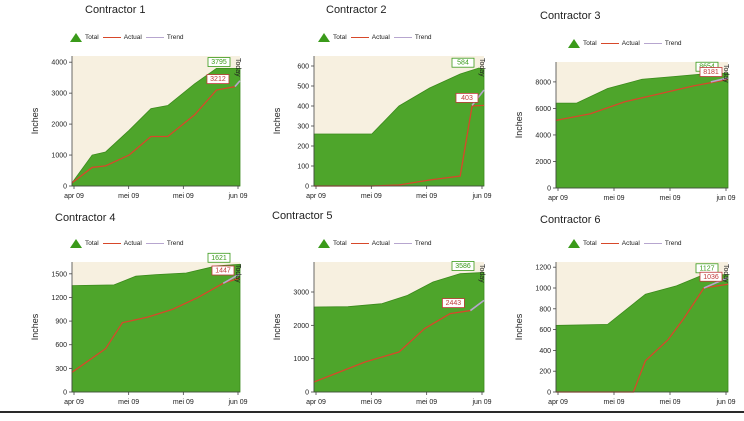  What do you see at coordinates (711, 72) in the screenshot?
I see `actual-value-label: 8181` at bounding box center [711, 72].